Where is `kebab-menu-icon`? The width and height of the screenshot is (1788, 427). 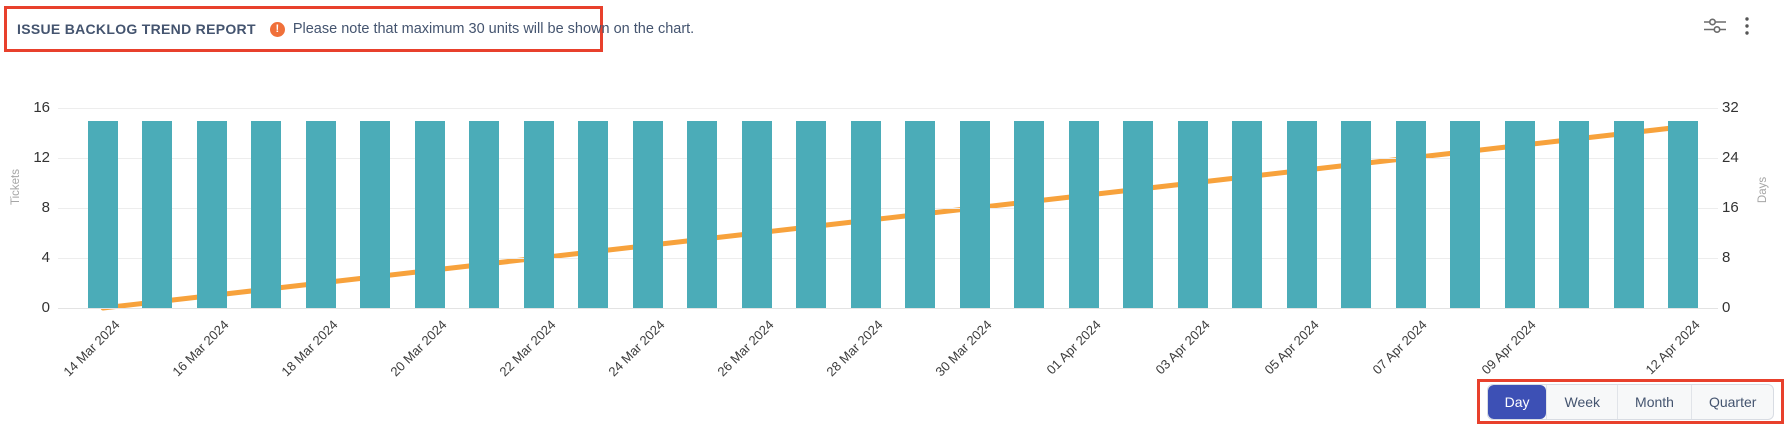
kebab-menu-icon is located at coordinates (1747, 26).